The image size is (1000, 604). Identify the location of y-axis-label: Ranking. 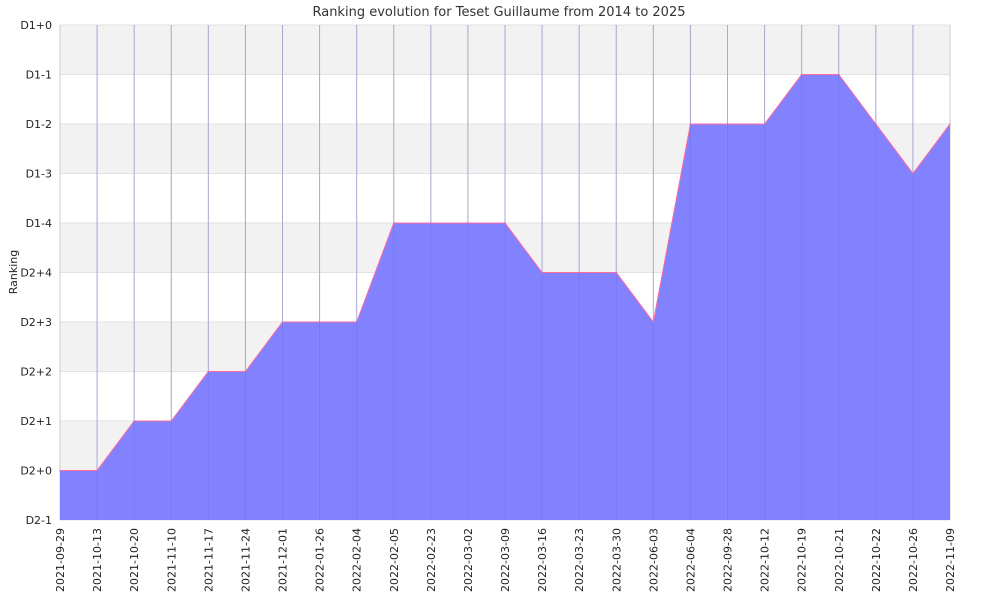
(13, 272).